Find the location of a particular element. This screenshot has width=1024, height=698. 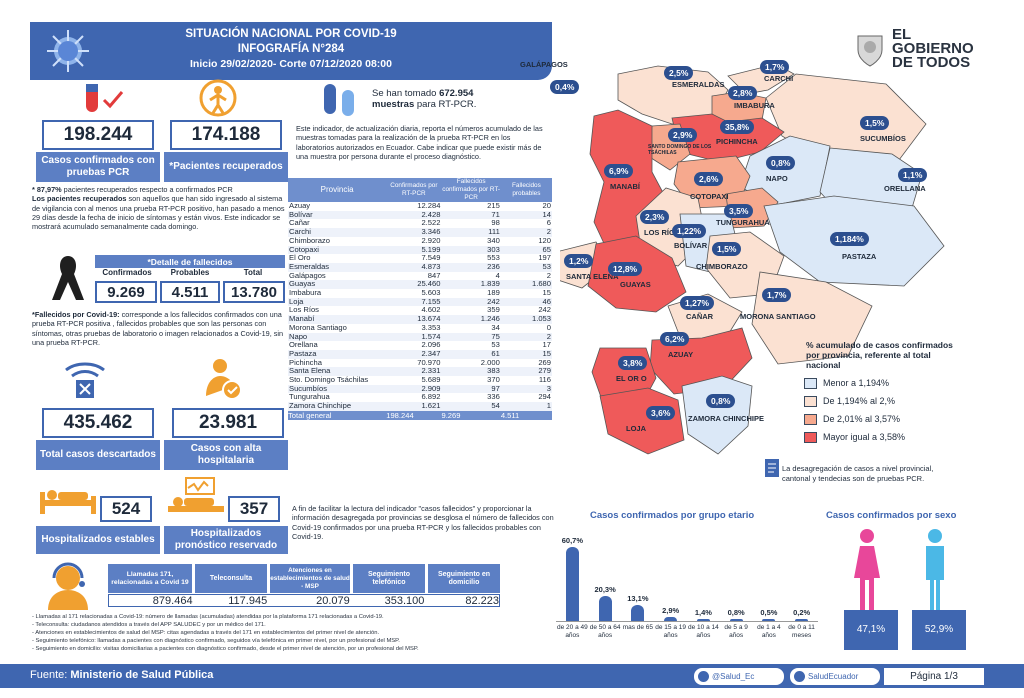

facebook-link: SaludEcuador is located at coordinates (835, 676).